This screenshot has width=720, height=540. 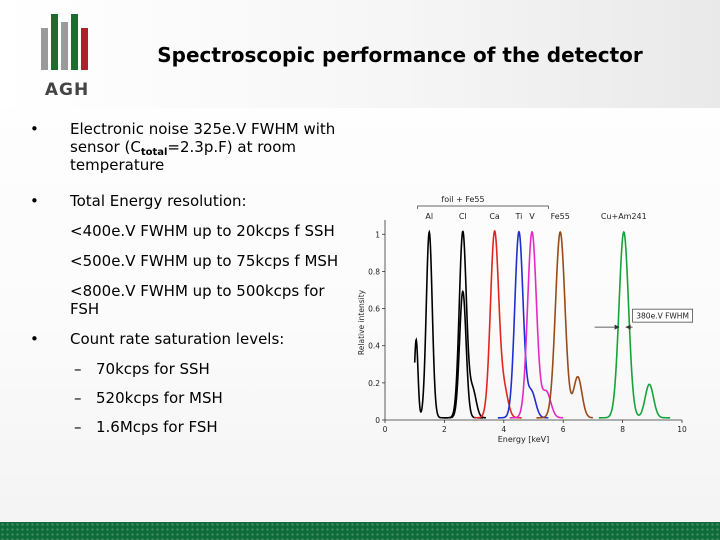 I want to click on x-tick-label: 8, so click(x=622, y=429).